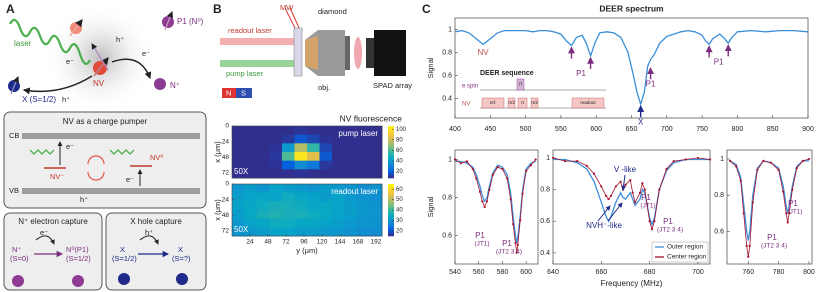 The image size is (830, 292). What do you see at coordinates (526, 129) in the screenshot?
I see `x-tick-label: 500` at bounding box center [526, 129].